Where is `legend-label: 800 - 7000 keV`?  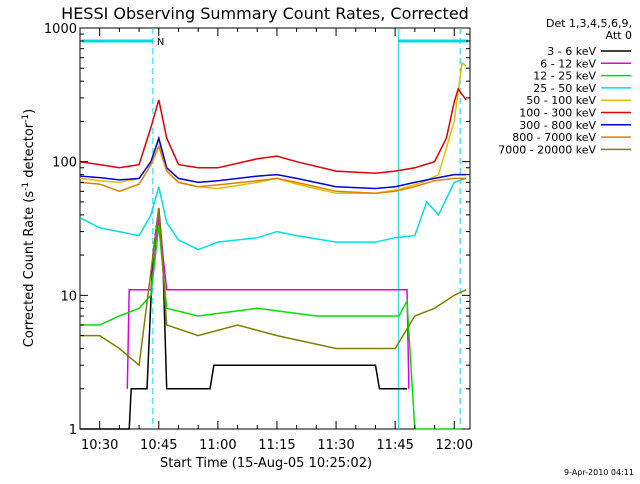
legend-label: 800 - 7000 keV is located at coordinates (554, 137).